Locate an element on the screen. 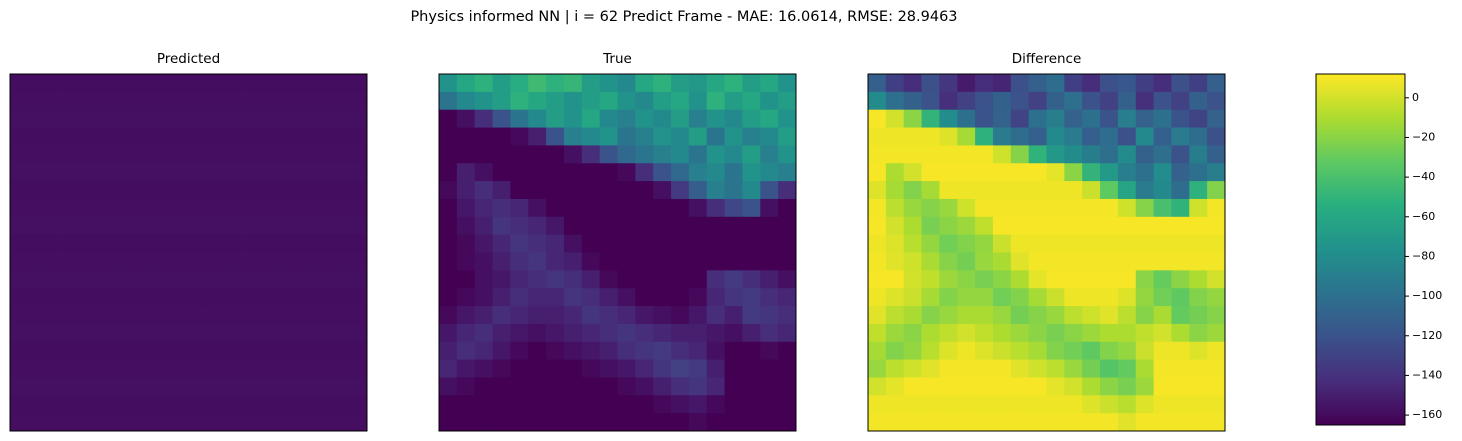  panel-title: Difference is located at coordinates (1047, 59).